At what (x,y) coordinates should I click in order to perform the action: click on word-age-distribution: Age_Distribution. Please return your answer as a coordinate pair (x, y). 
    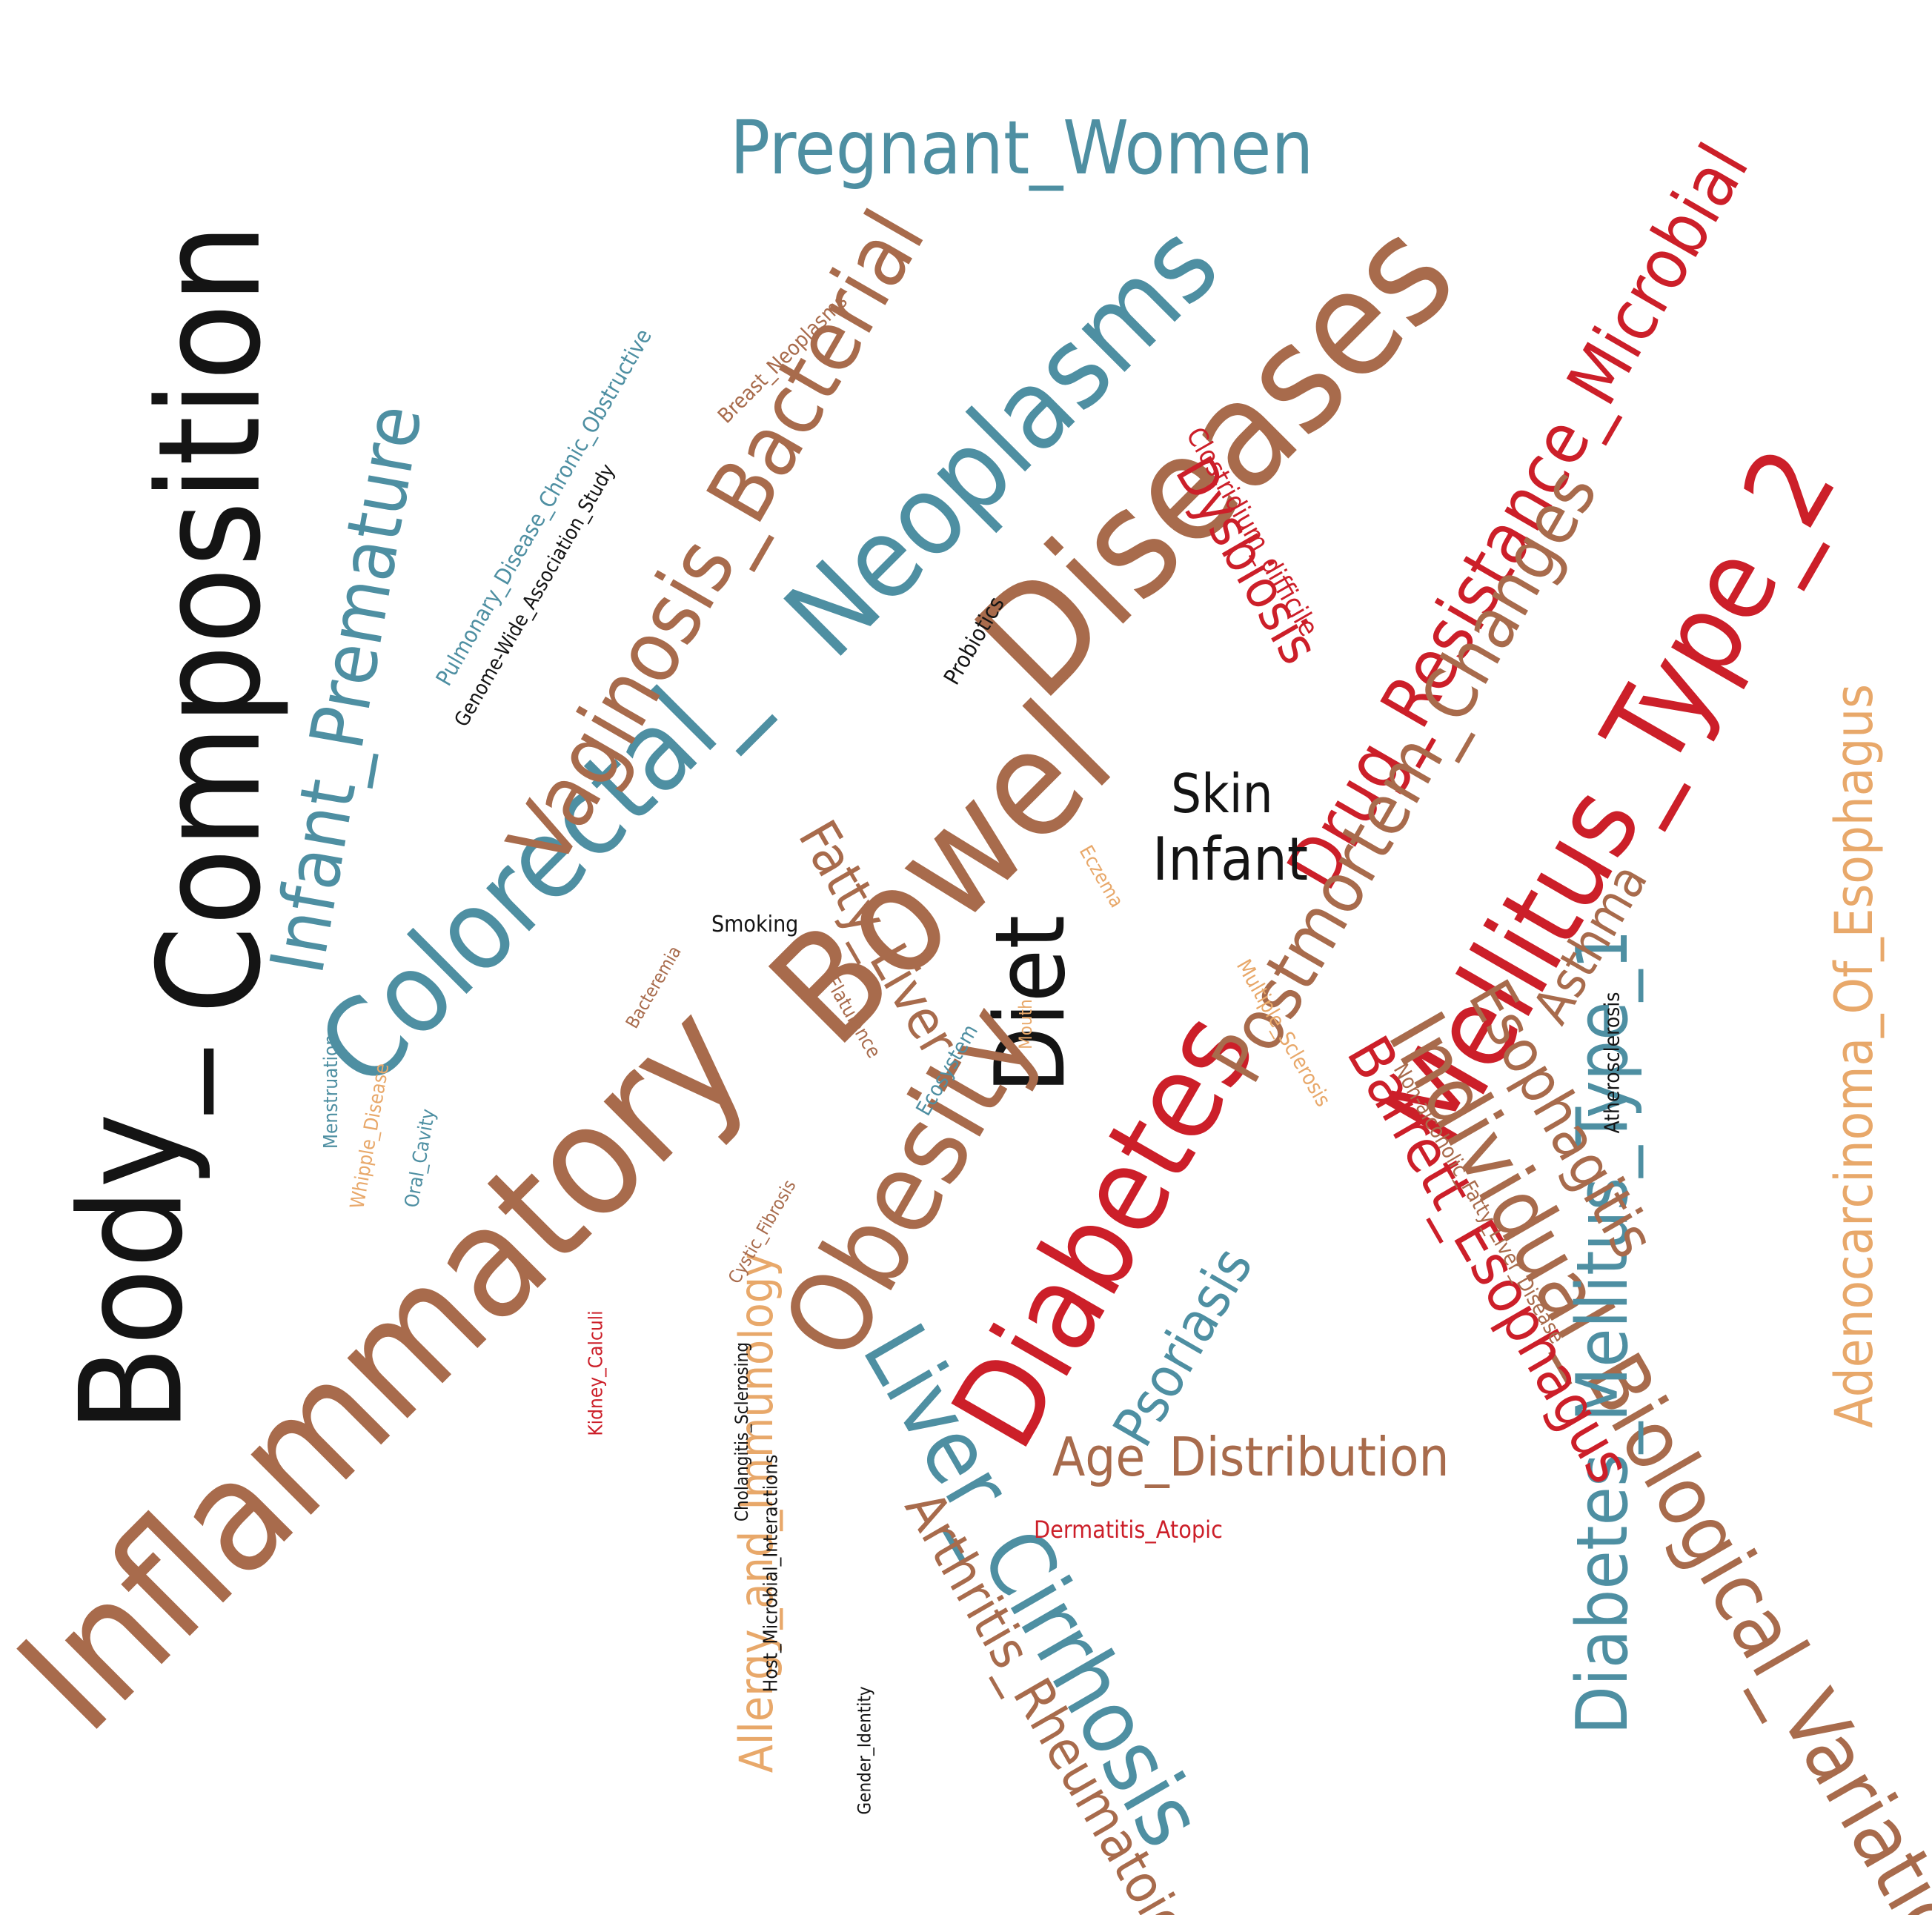
    Looking at the image, I should click on (1251, 1457).